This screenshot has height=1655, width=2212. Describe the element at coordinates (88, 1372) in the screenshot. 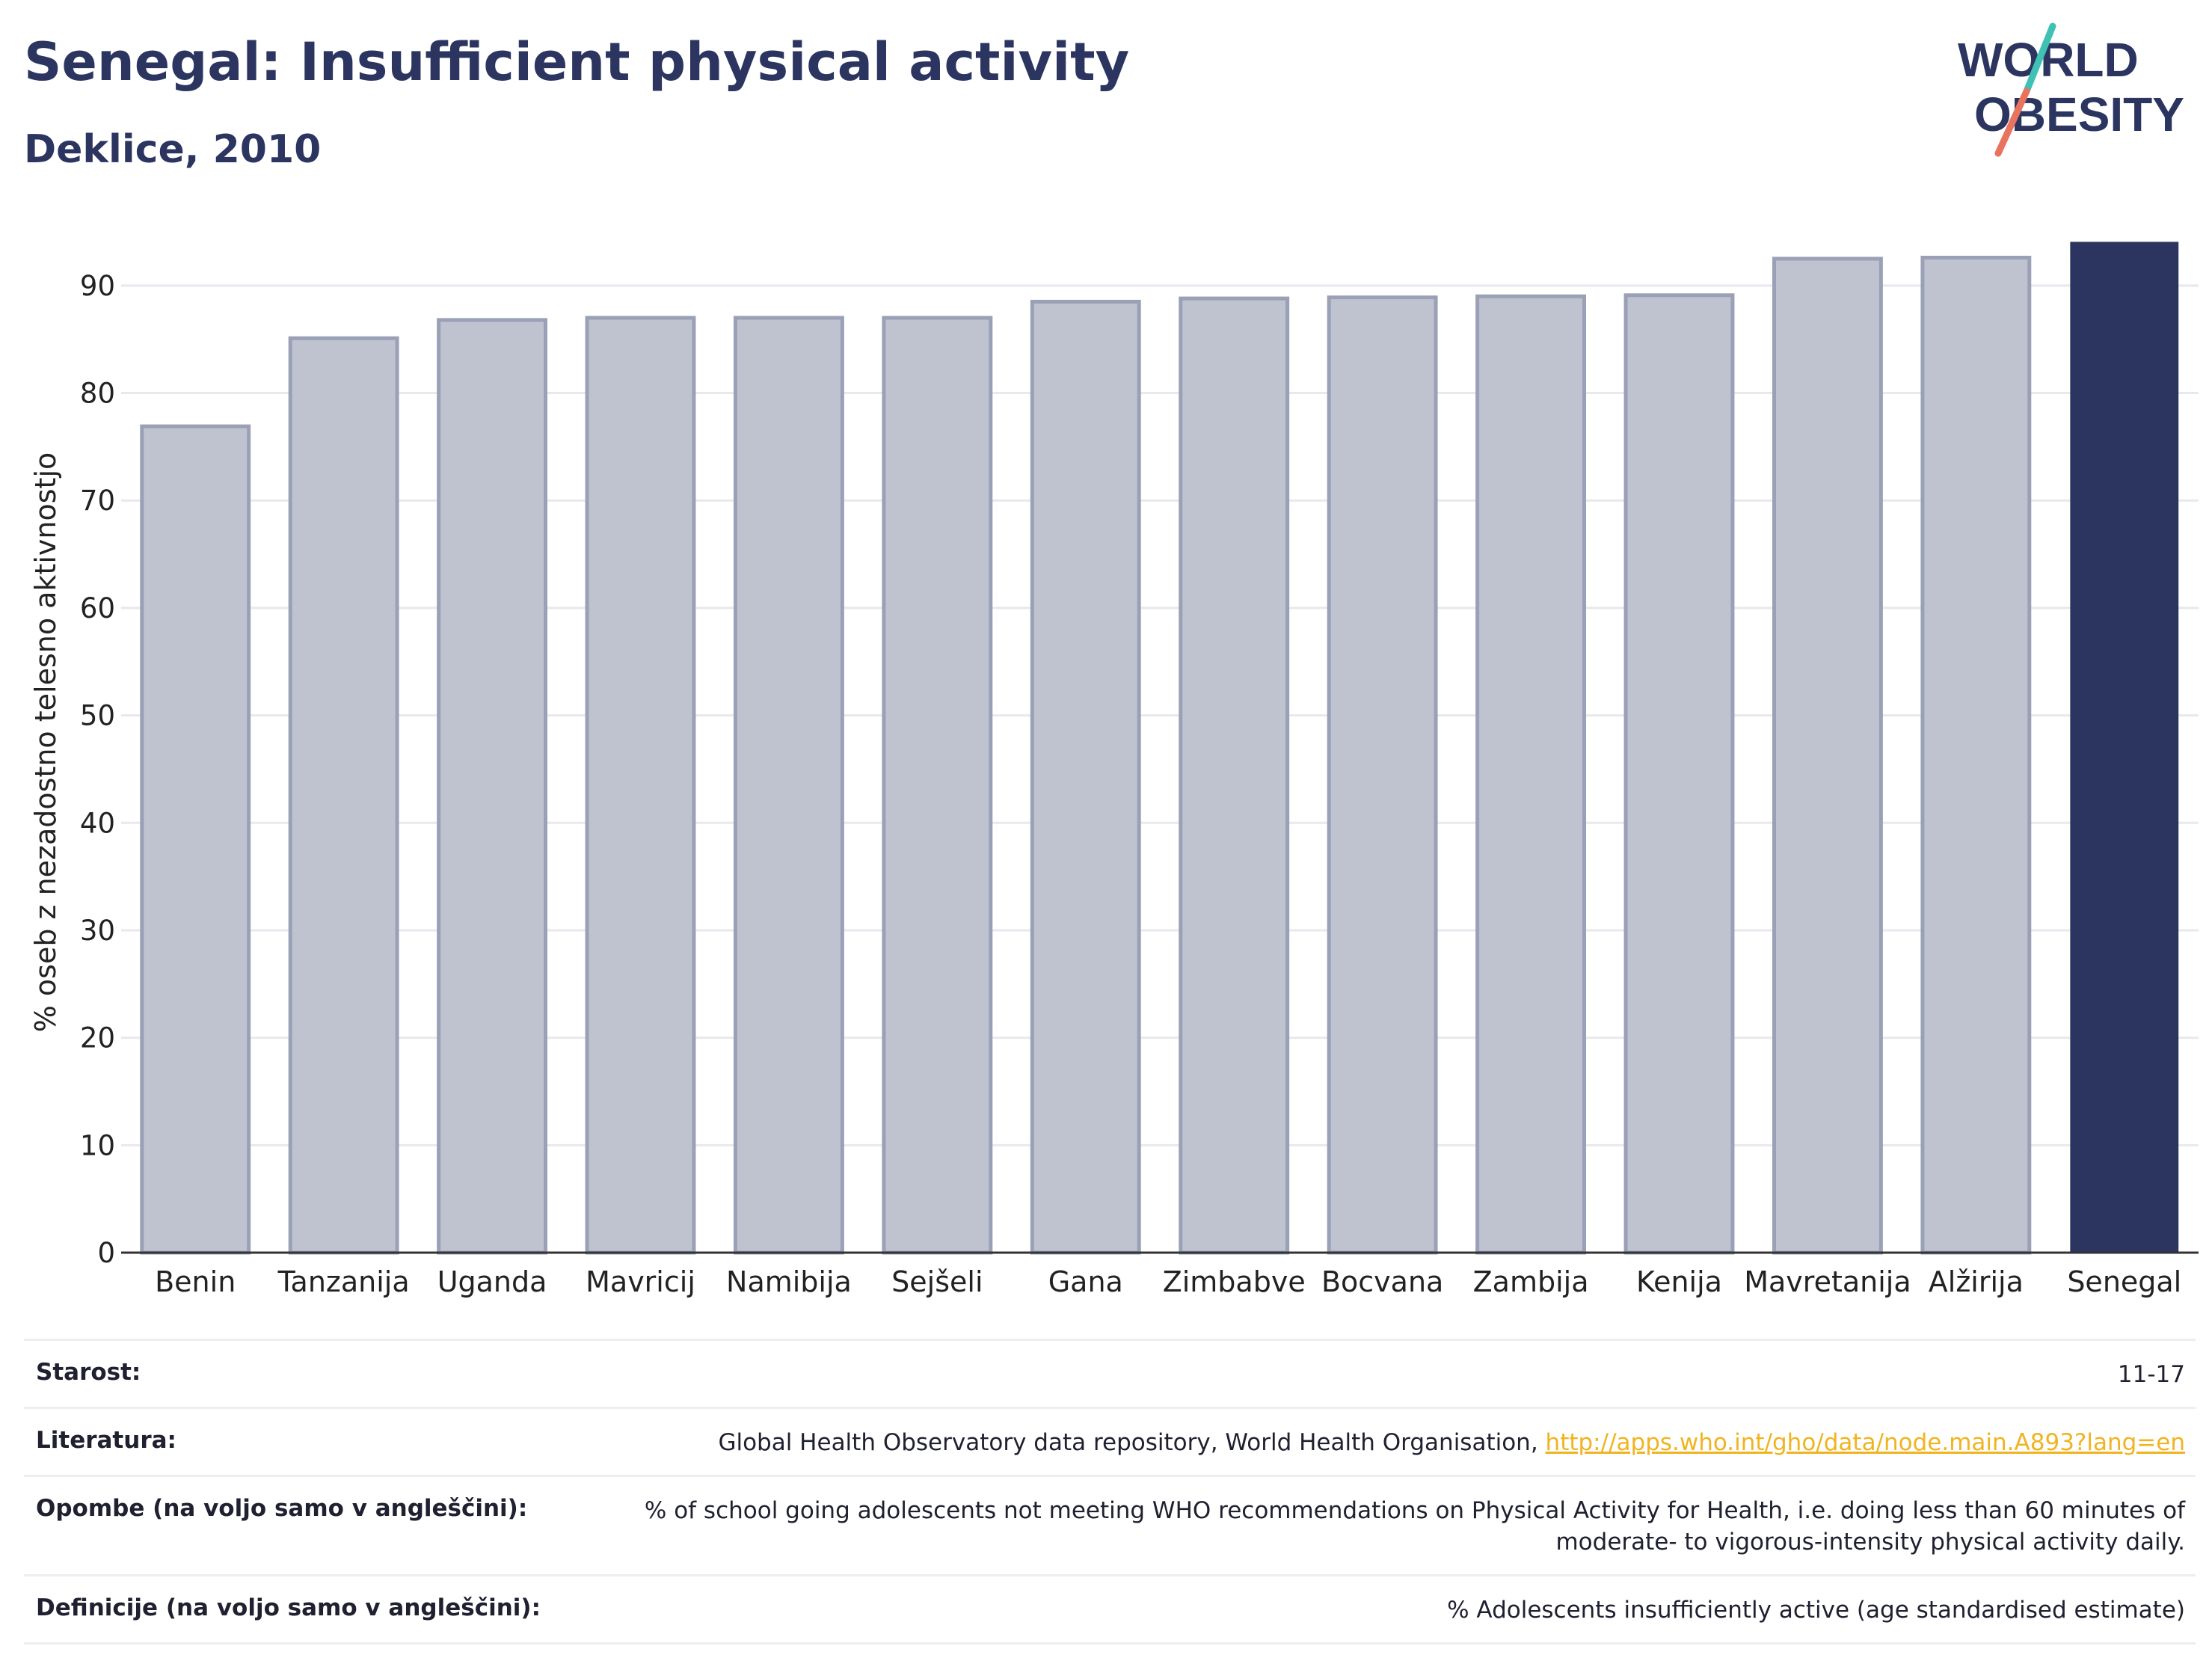

I see `meta-label: Starost:` at that location.